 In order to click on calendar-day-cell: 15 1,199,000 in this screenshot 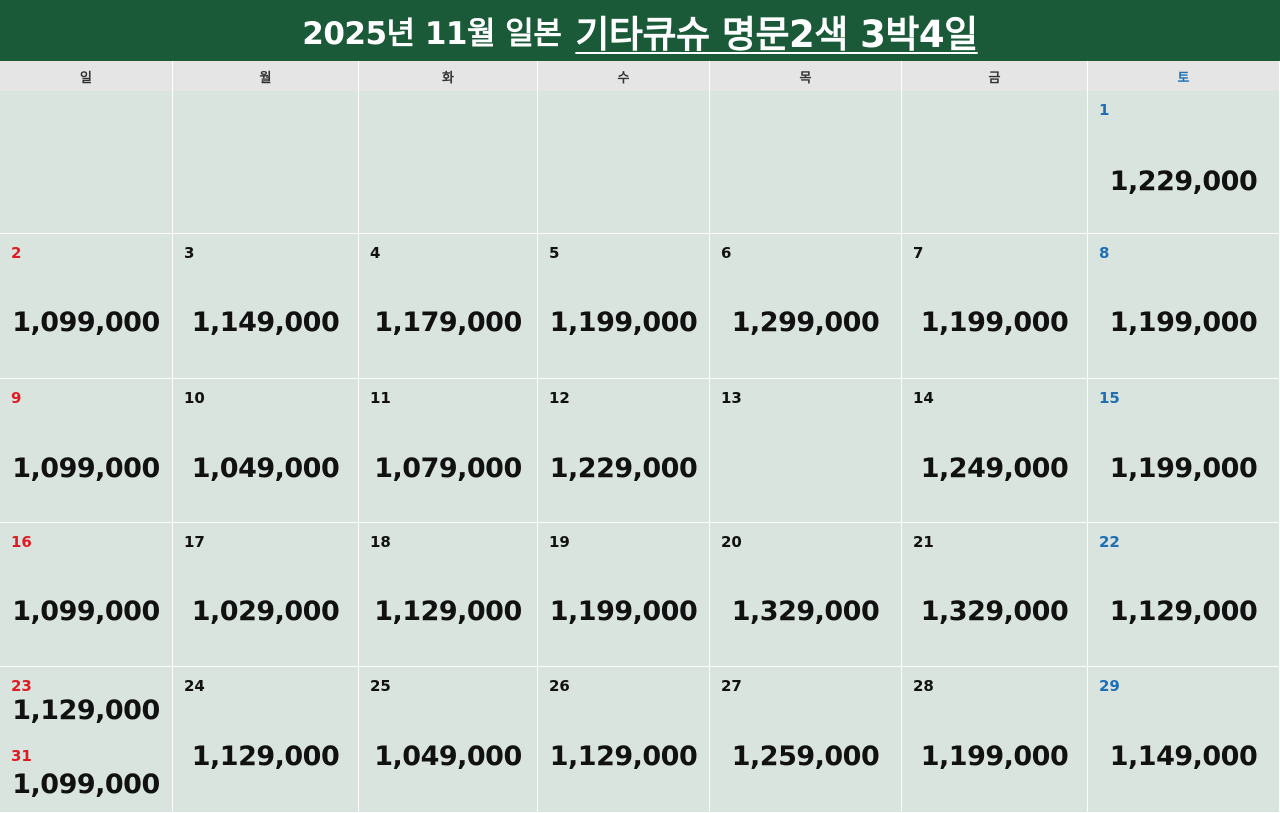, I will do `click(1184, 451)`.